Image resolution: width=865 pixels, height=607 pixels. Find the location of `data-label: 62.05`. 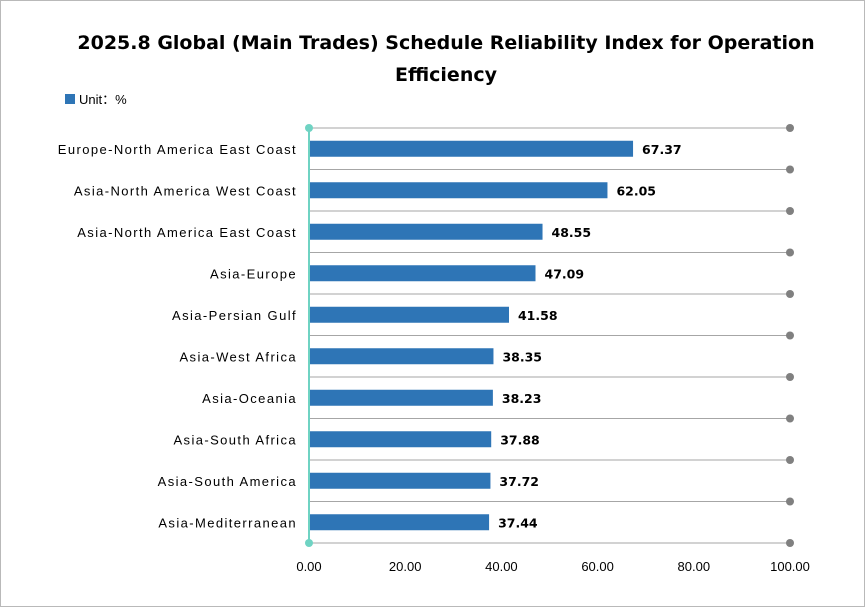

data-label: 62.05 is located at coordinates (636, 190).